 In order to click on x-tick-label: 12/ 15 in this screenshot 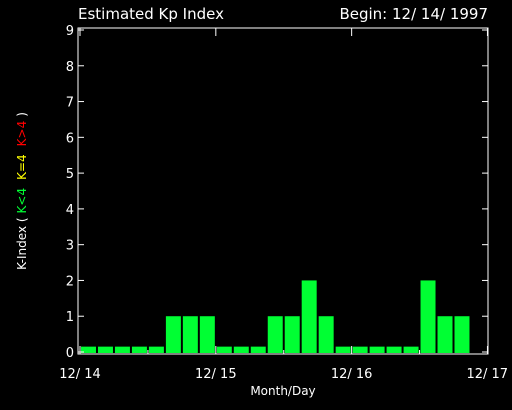, I will do `click(216, 374)`.